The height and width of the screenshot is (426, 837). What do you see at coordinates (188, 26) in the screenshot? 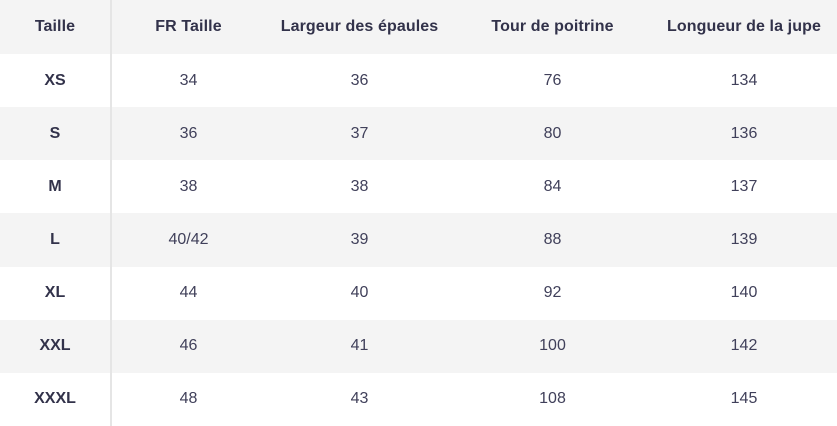
I see `col-header-fr-taille: FR Taille` at bounding box center [188, 26].